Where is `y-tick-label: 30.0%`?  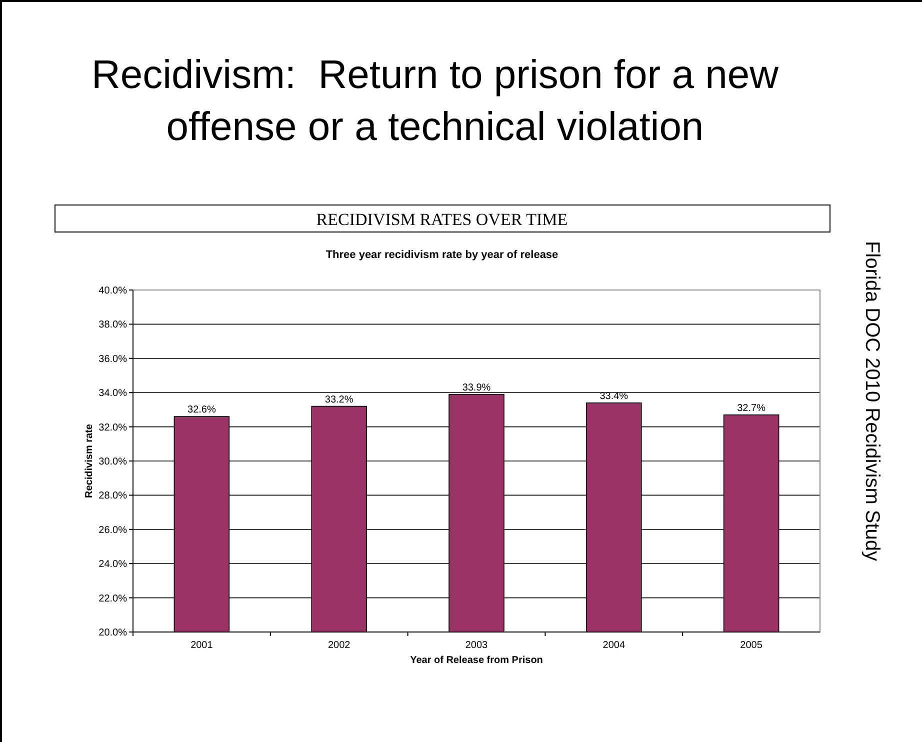 y-tick-label: 30.0% is located at coordinates (113, 462).